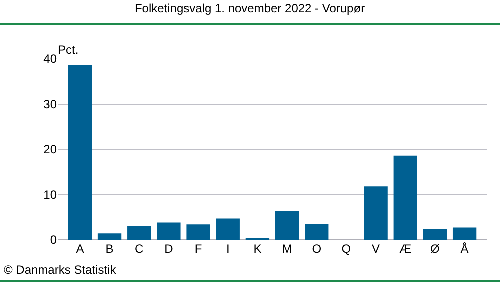  I want to click on x-tick-label: C, so click(139, 249).